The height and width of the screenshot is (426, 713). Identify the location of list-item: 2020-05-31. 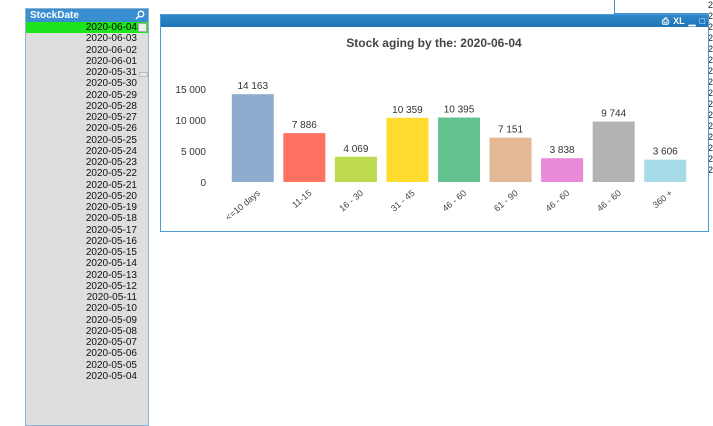
(111, 72).